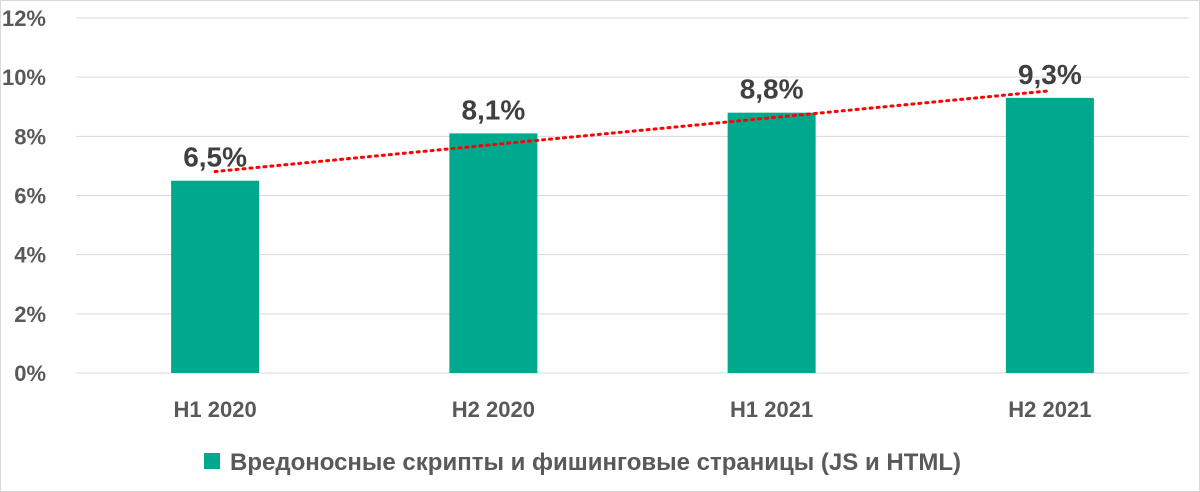 Image resolution: width=1200 pixels, height=492 pixels. I want to click on y-tick-label: 12%, so click(24, 18).